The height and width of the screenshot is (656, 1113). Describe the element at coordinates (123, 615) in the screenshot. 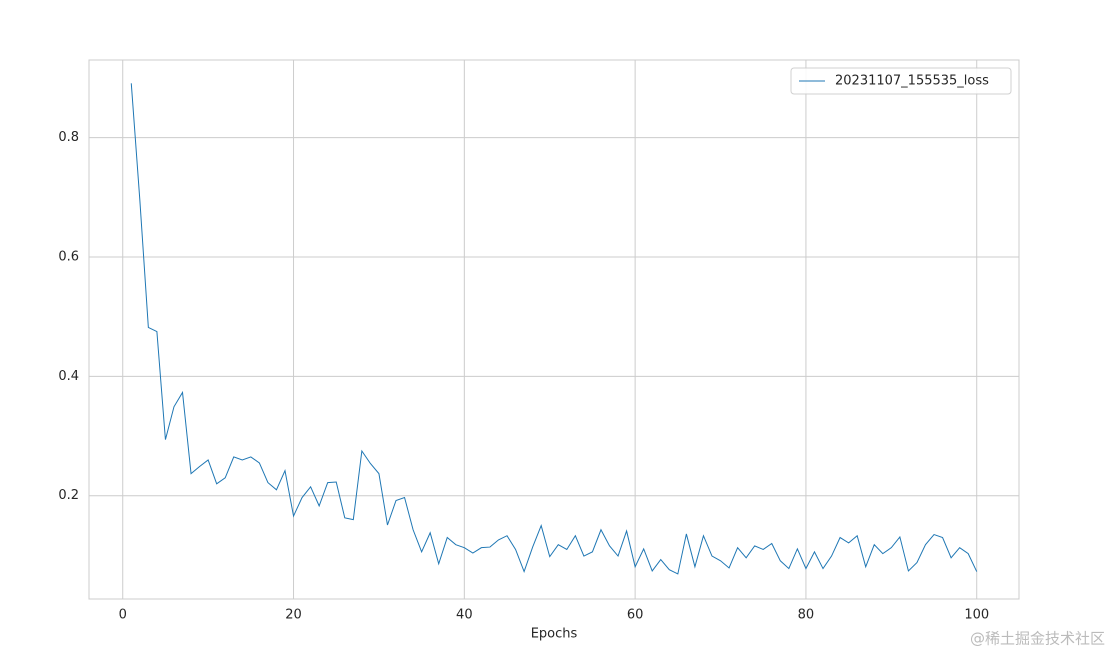

I see `x-tick-label: 0` at that location.